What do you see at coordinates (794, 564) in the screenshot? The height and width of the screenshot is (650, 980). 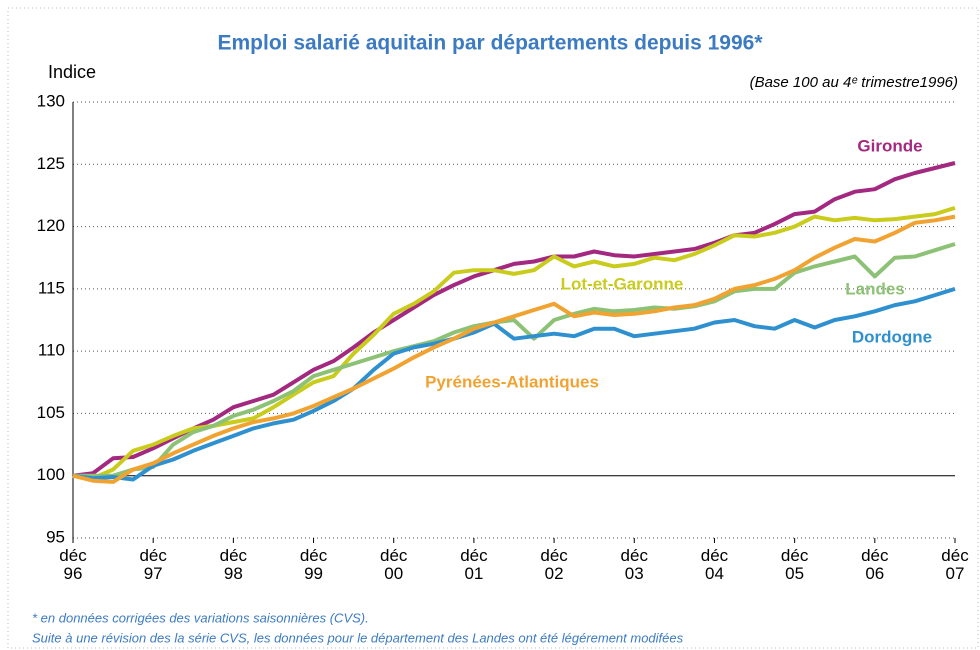 I see `x-tick-label: déc 05` at bounding box center [794, 564].